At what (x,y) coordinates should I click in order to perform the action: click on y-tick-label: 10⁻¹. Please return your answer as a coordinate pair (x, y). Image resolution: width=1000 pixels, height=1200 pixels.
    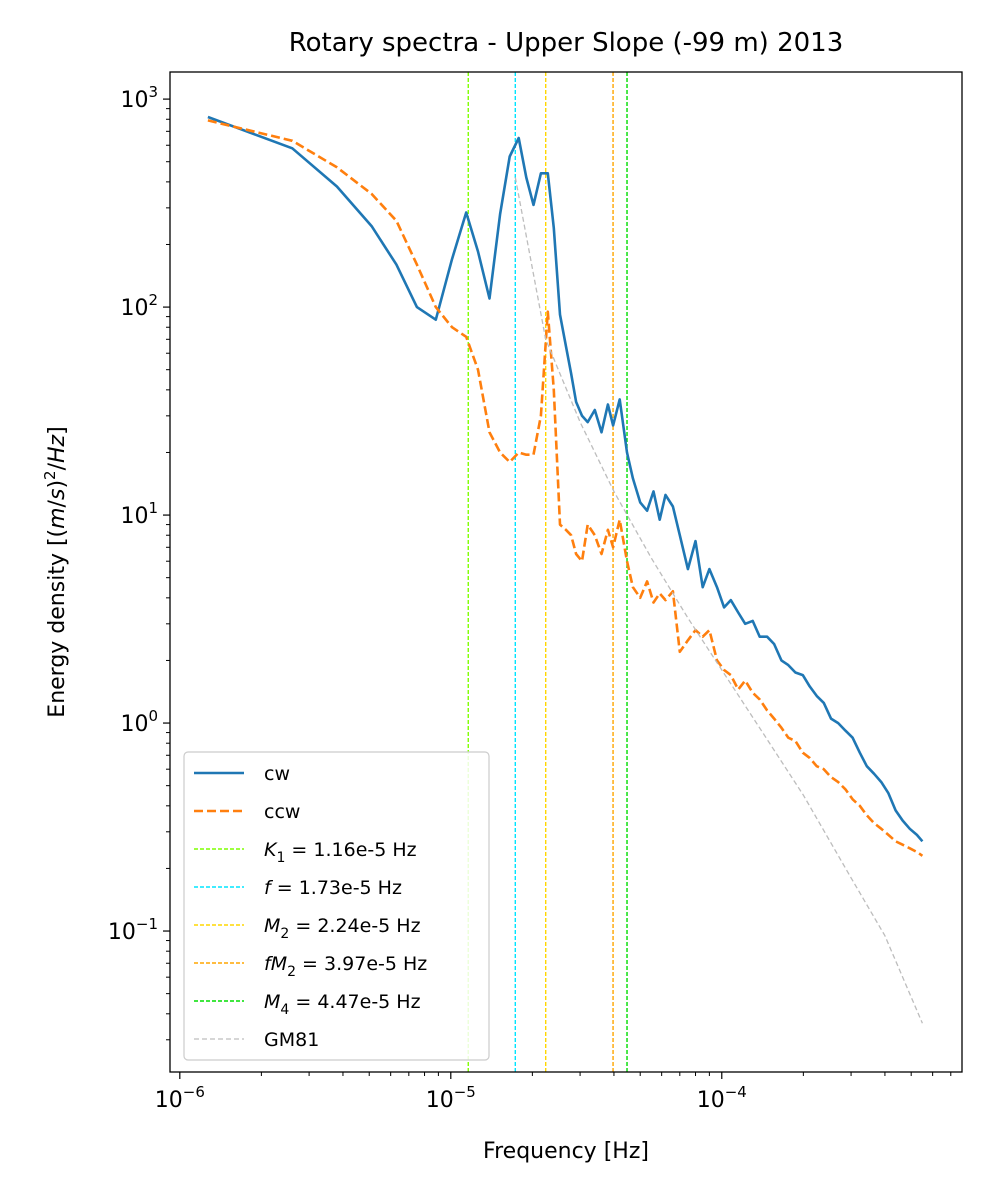
    Looking at the image, I should click on (133, 930).